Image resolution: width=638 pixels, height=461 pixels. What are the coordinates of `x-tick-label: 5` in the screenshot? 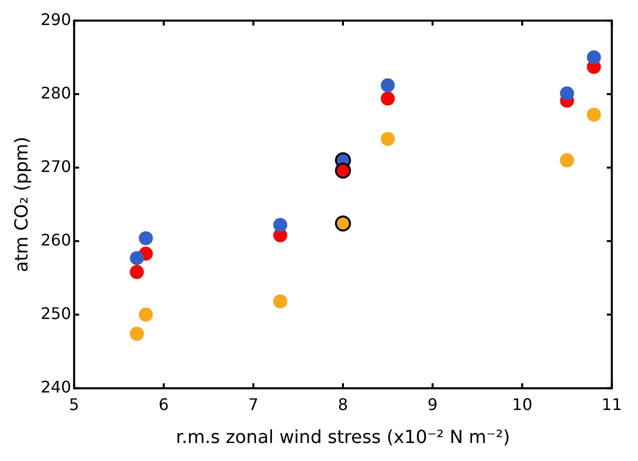 It's located at (74, 404).